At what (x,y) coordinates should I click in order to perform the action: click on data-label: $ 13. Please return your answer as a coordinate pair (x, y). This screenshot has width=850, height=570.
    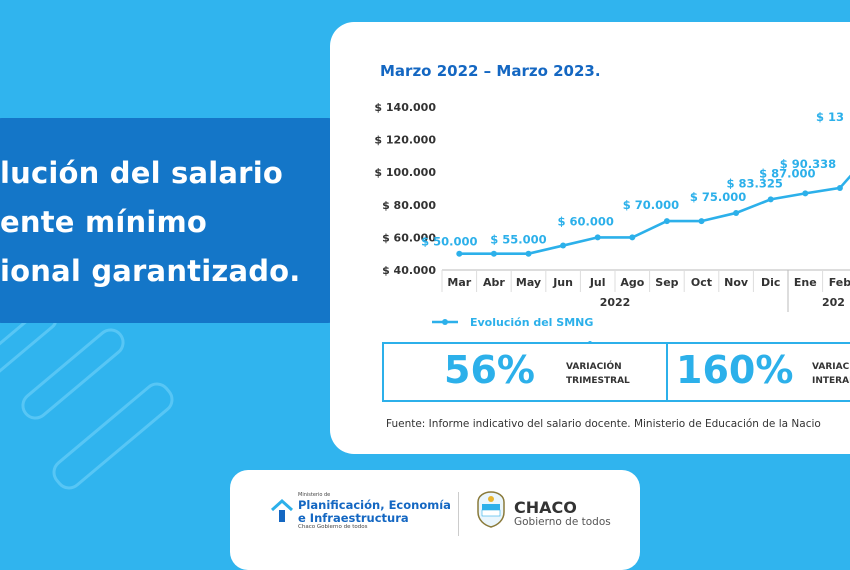
    Looking at the image, I should click on (830, 117).